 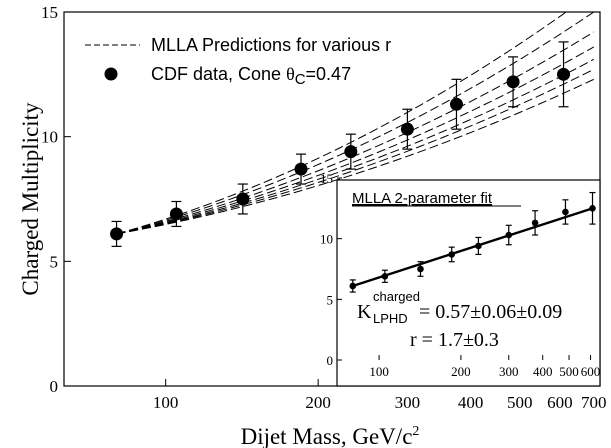 I want to click on inset-x-tick-label: 600, so click(x=591, y=371).